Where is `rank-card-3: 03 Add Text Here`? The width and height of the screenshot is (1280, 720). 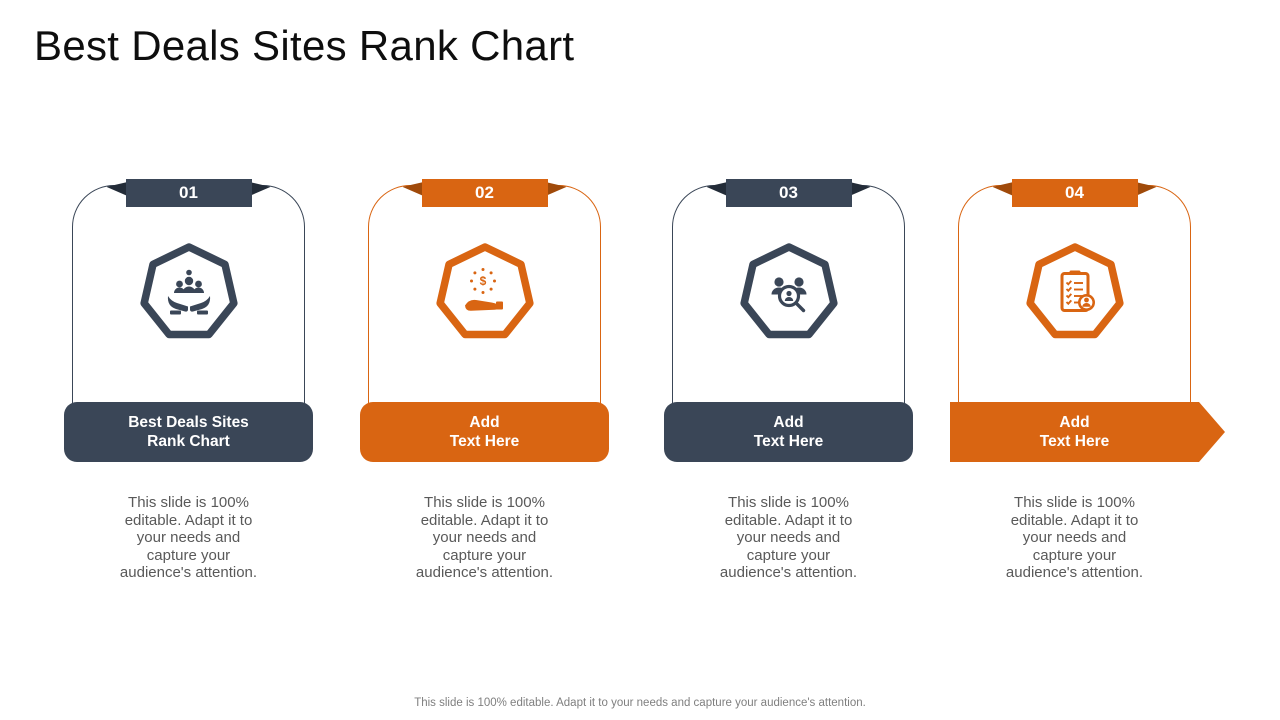 rank-card-3: 03 Add Text Here is located at coordinates (788, 320).